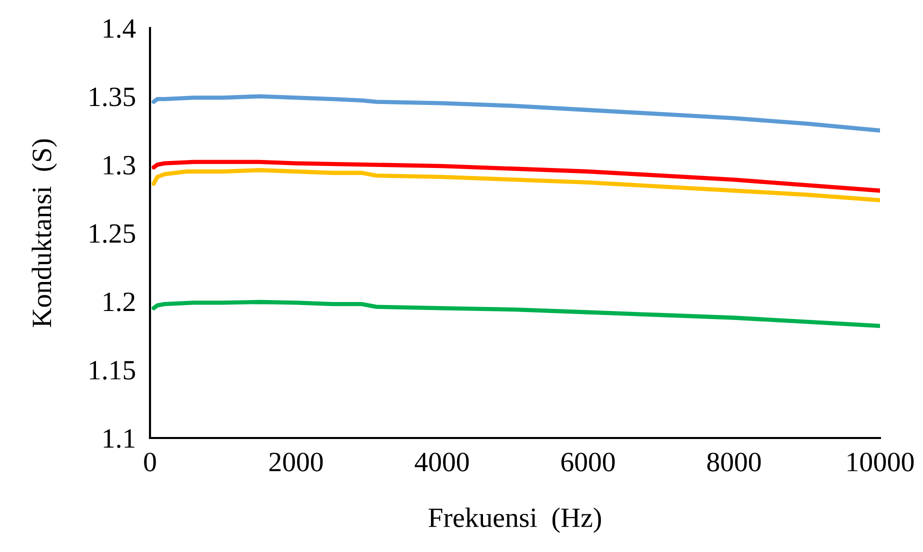 This screenshot has height=552, width=923. What do you see at coordinates (881, 462) in the screenshot?
I see `x-tick-label: 10000` at bounding box center [881, 462].